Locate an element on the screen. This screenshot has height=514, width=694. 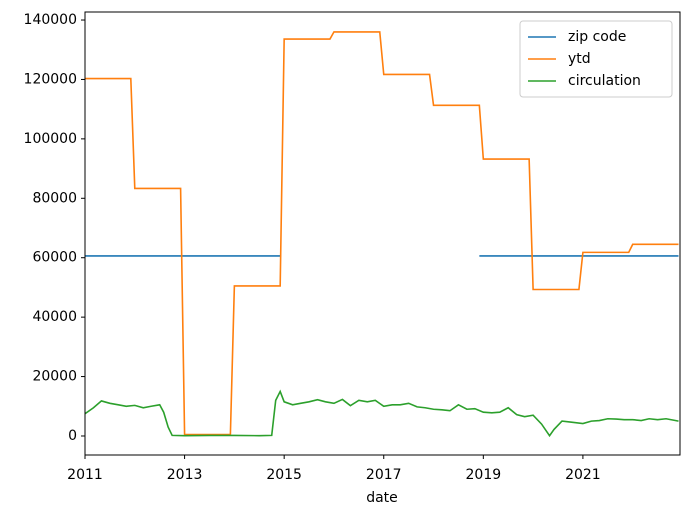
x-tick-label: 2015 is located at coordinates (284, 475).